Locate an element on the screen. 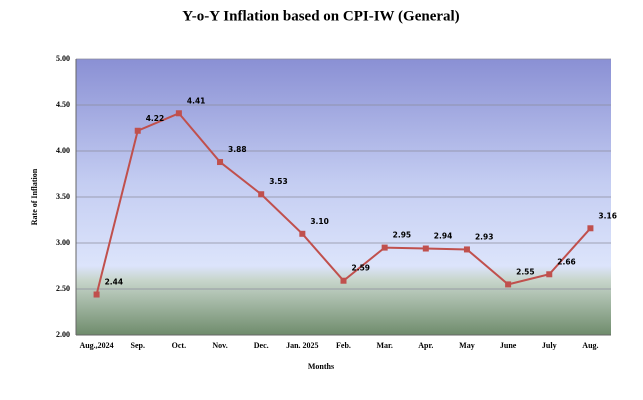 This screenshot has height=400, width=643. x-tick-label: Sep. is located at coordinates (138, 345).